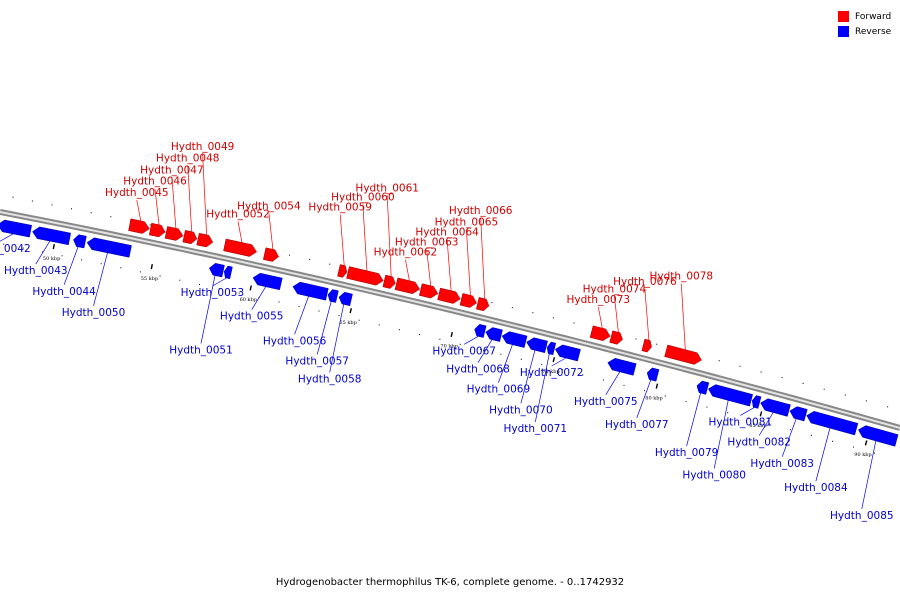 This screenshot has height=600, width=900. I want to click on gene-label: Hydth_0070, so click(521, 410).